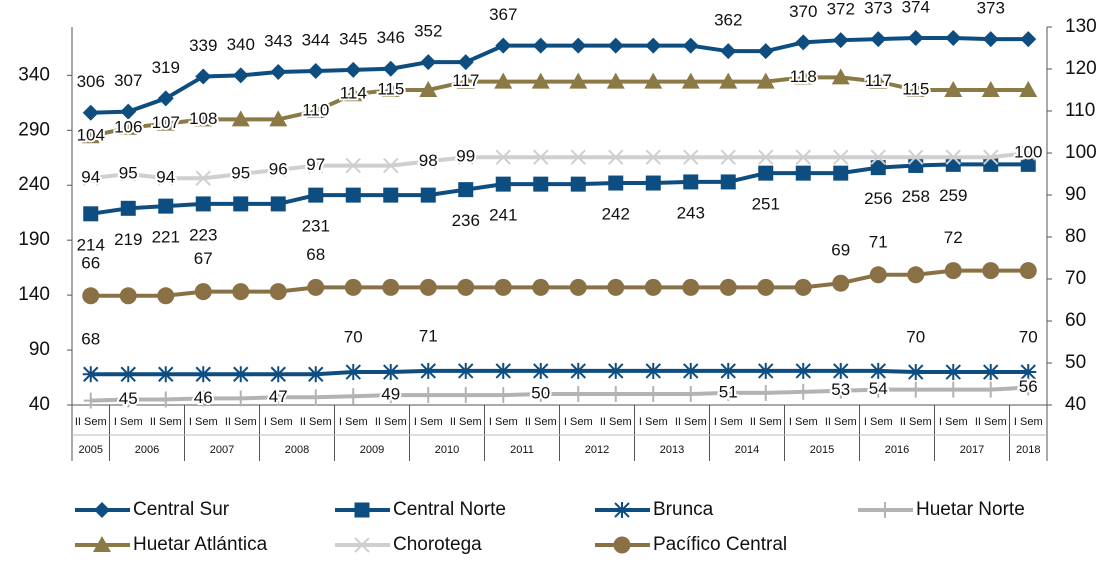 Image resolution: width=1109 pixels, height=562 pixels. What do you see at coordinates (878, 388) in the screenshot?
I see `data-label: 54` at bounding box center [878, 388].